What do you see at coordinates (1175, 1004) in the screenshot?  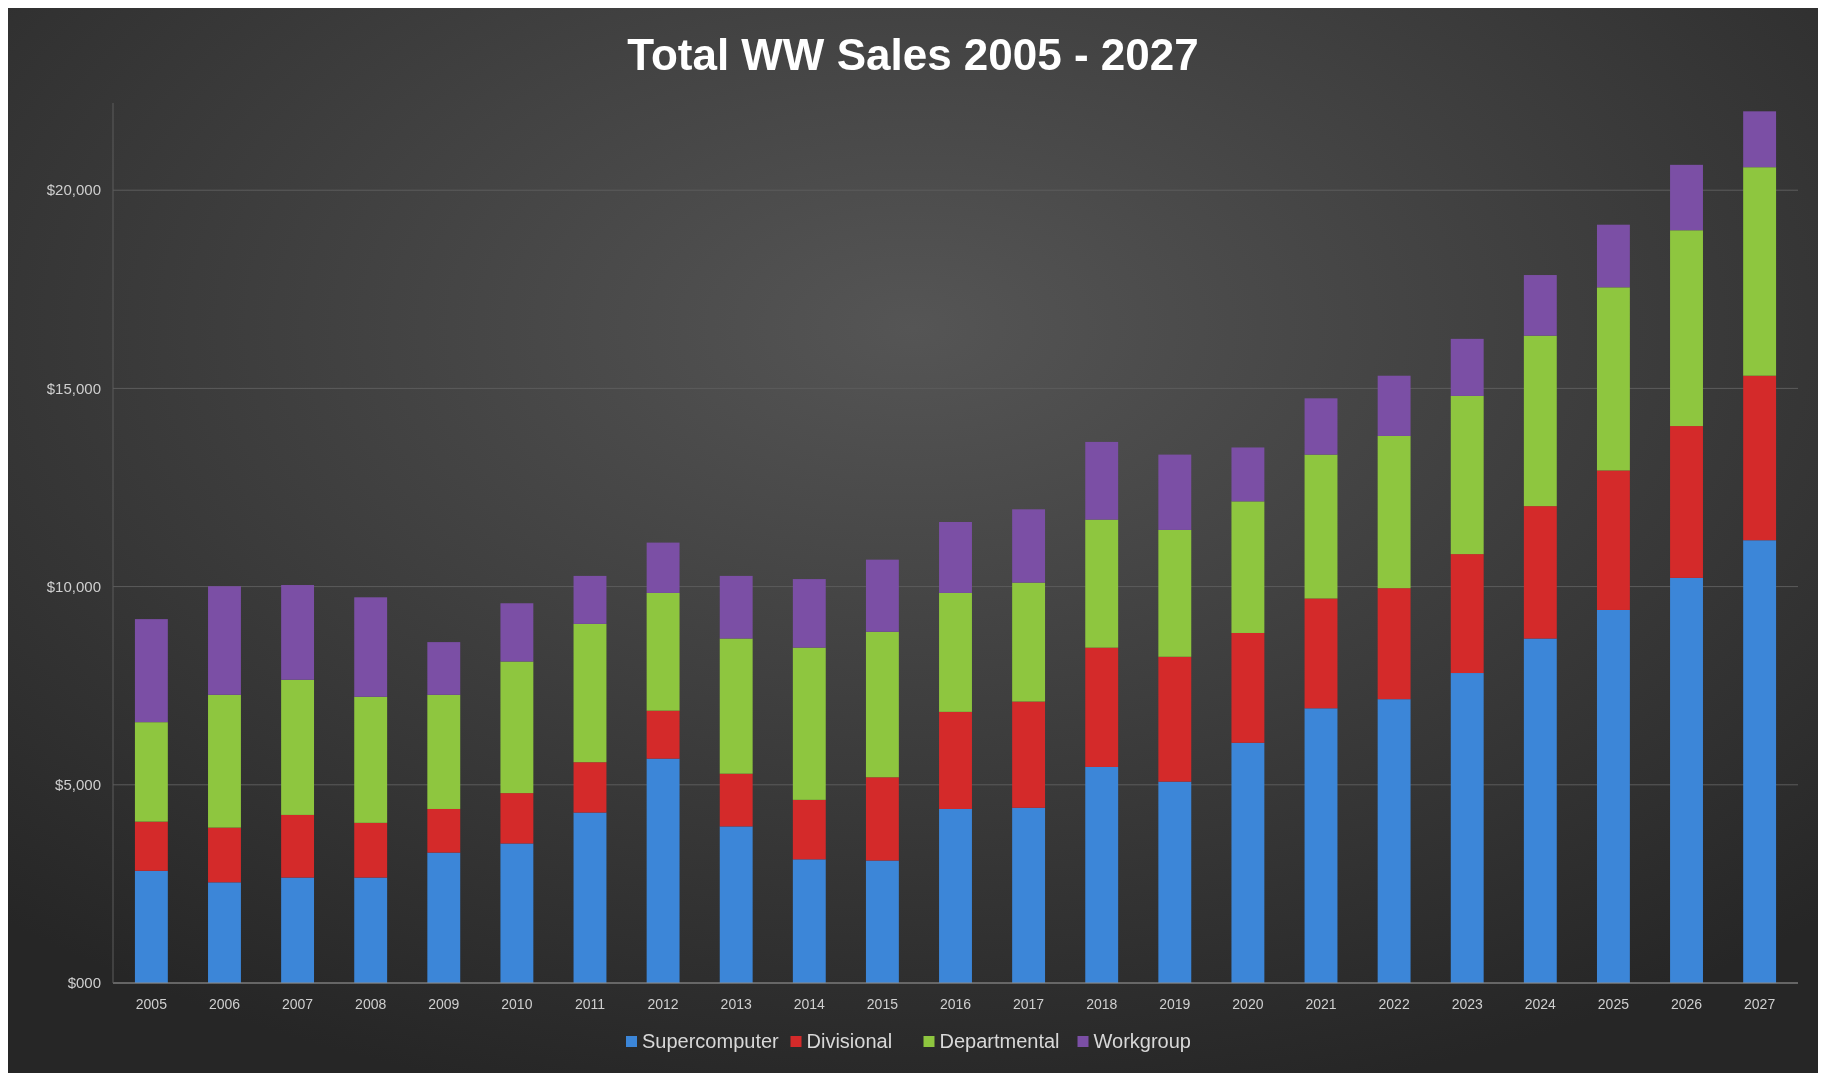 I see `x-tick-label: 2019` at bounding box center [1175, 1004].